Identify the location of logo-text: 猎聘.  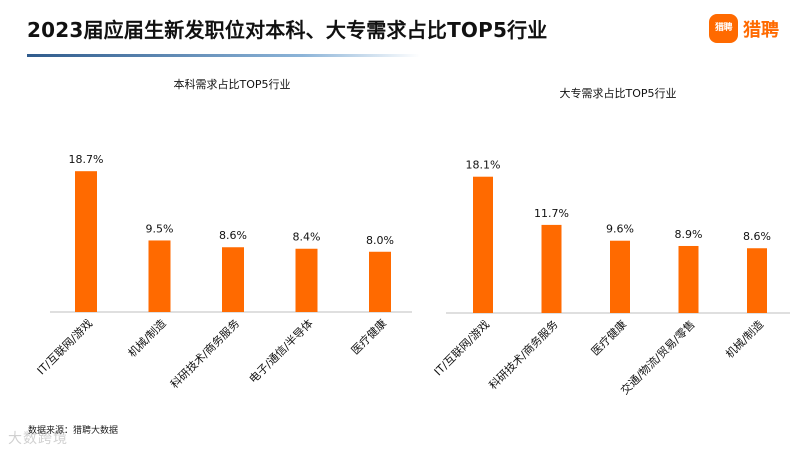
(761, 30).